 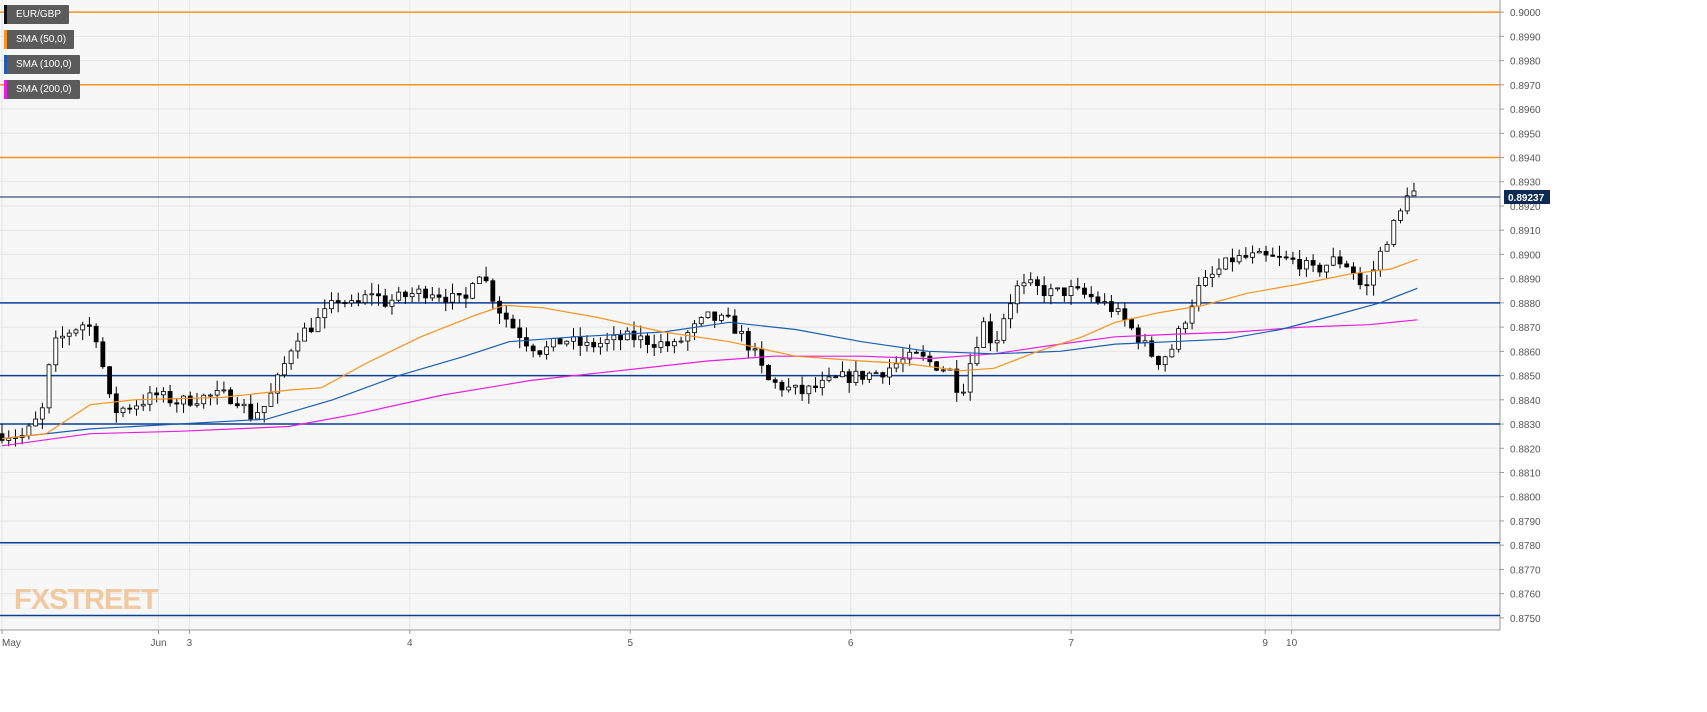 I want to click on y-tick-label: 0.8820, so click(x=1525, y=449).